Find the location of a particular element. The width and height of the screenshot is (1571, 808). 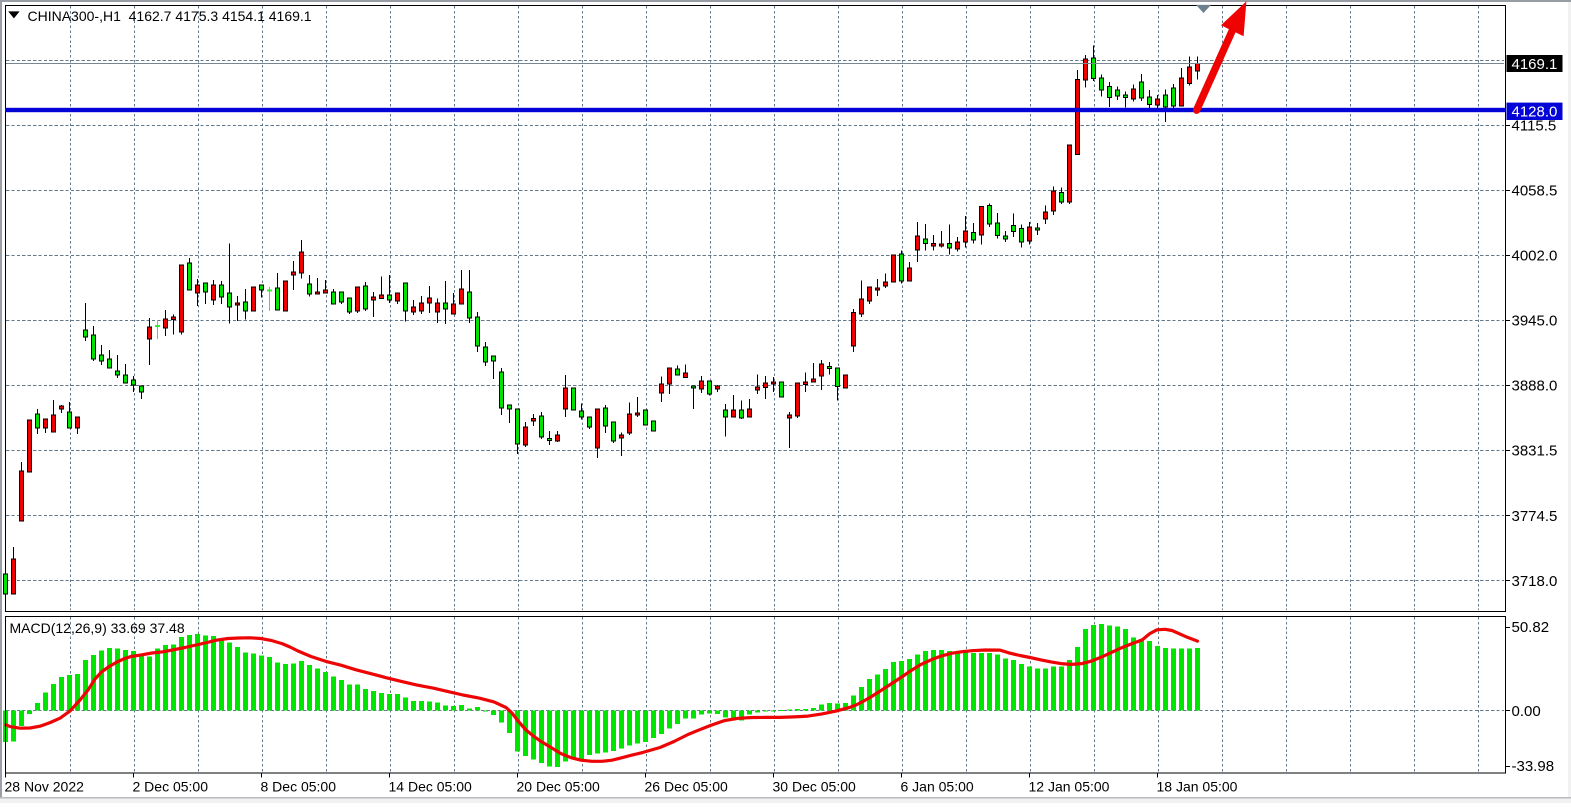

svg-text: 50.82 is located at coordinates (1531, 627).